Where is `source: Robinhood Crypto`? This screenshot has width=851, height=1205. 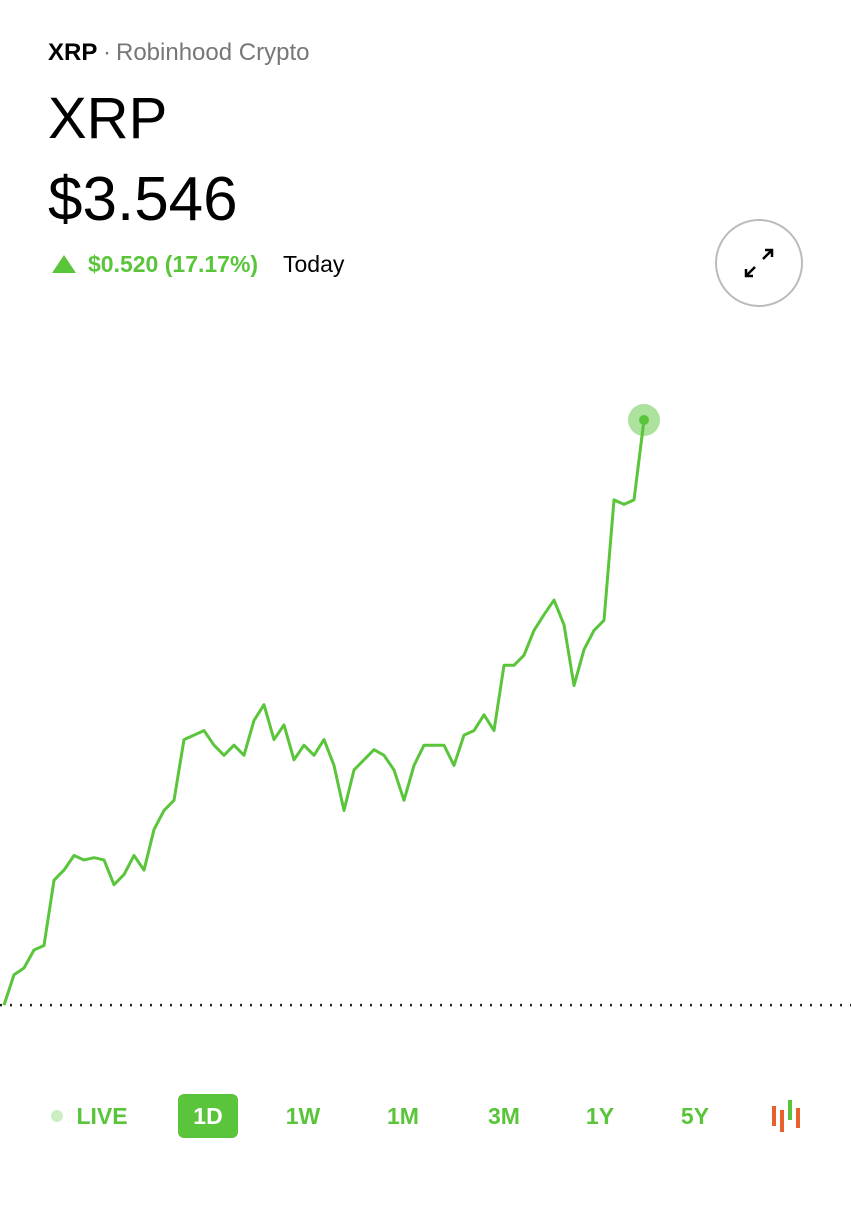 source: Robinhood Crypto is located at coordinates (212, 52).